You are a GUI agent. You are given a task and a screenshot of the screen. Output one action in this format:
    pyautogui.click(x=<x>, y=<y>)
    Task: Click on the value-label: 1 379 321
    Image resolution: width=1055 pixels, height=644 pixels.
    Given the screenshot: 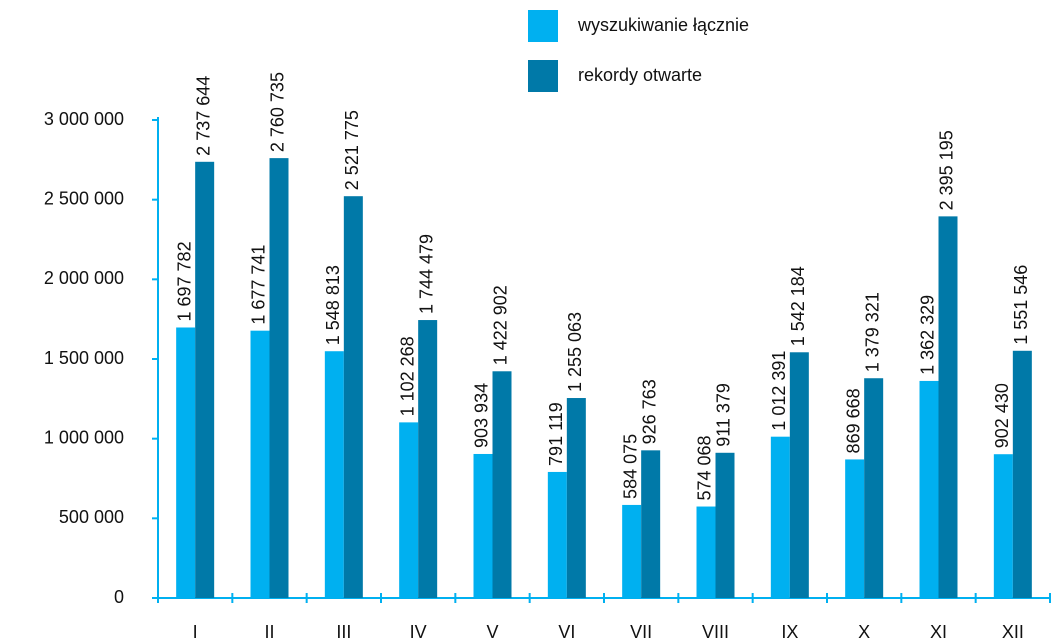 What is the action you would take?
    pyautogui.click(x=872, y=332)
    